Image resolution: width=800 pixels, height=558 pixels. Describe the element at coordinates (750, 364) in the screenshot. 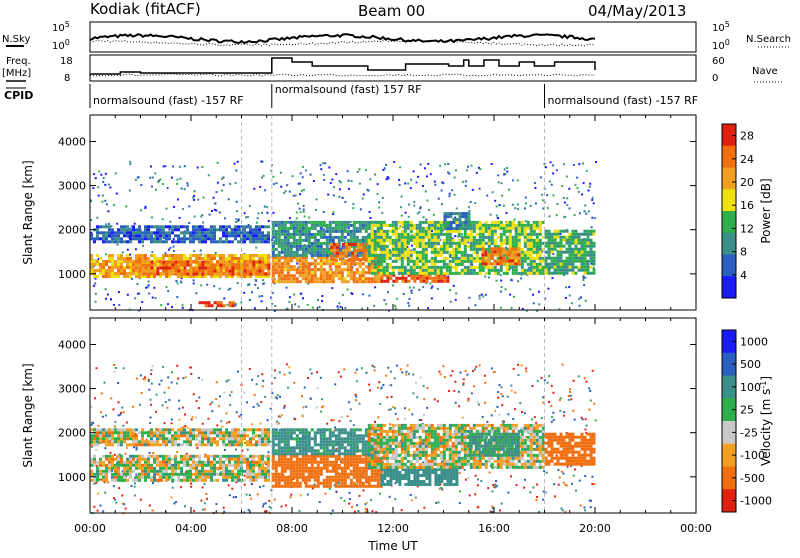

I see `colorbar-tick-label: 500` at that location.